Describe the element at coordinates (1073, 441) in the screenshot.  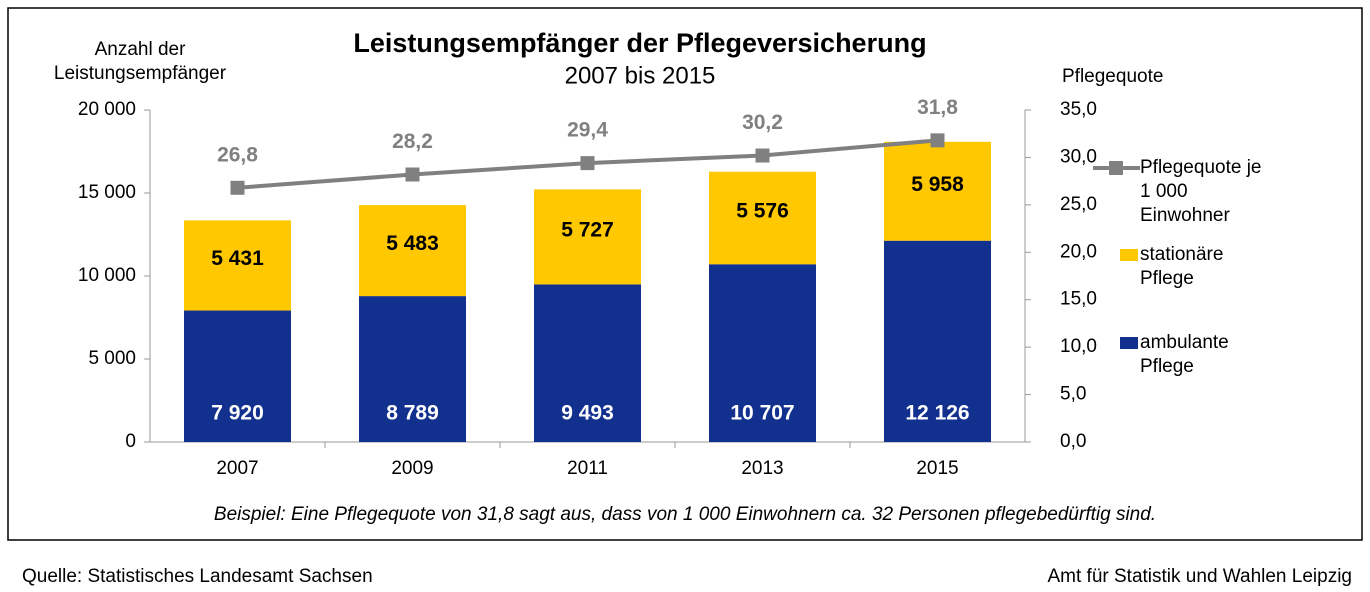
I see `y2-tick-label: 0,0` at that location.